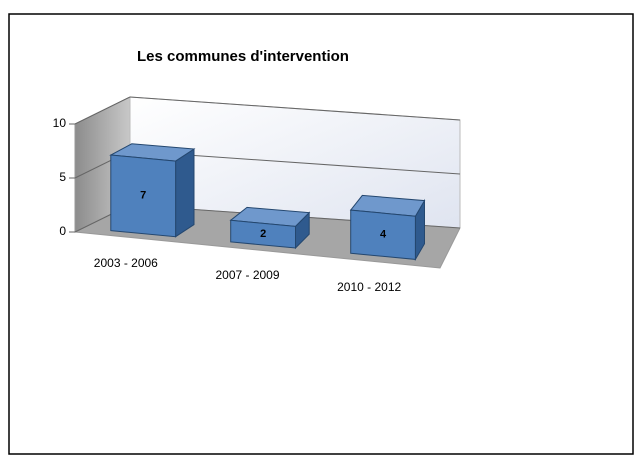 This screenshot has height=455, width=635. I want to click on y-tick-label: 0, so click(62, 231).